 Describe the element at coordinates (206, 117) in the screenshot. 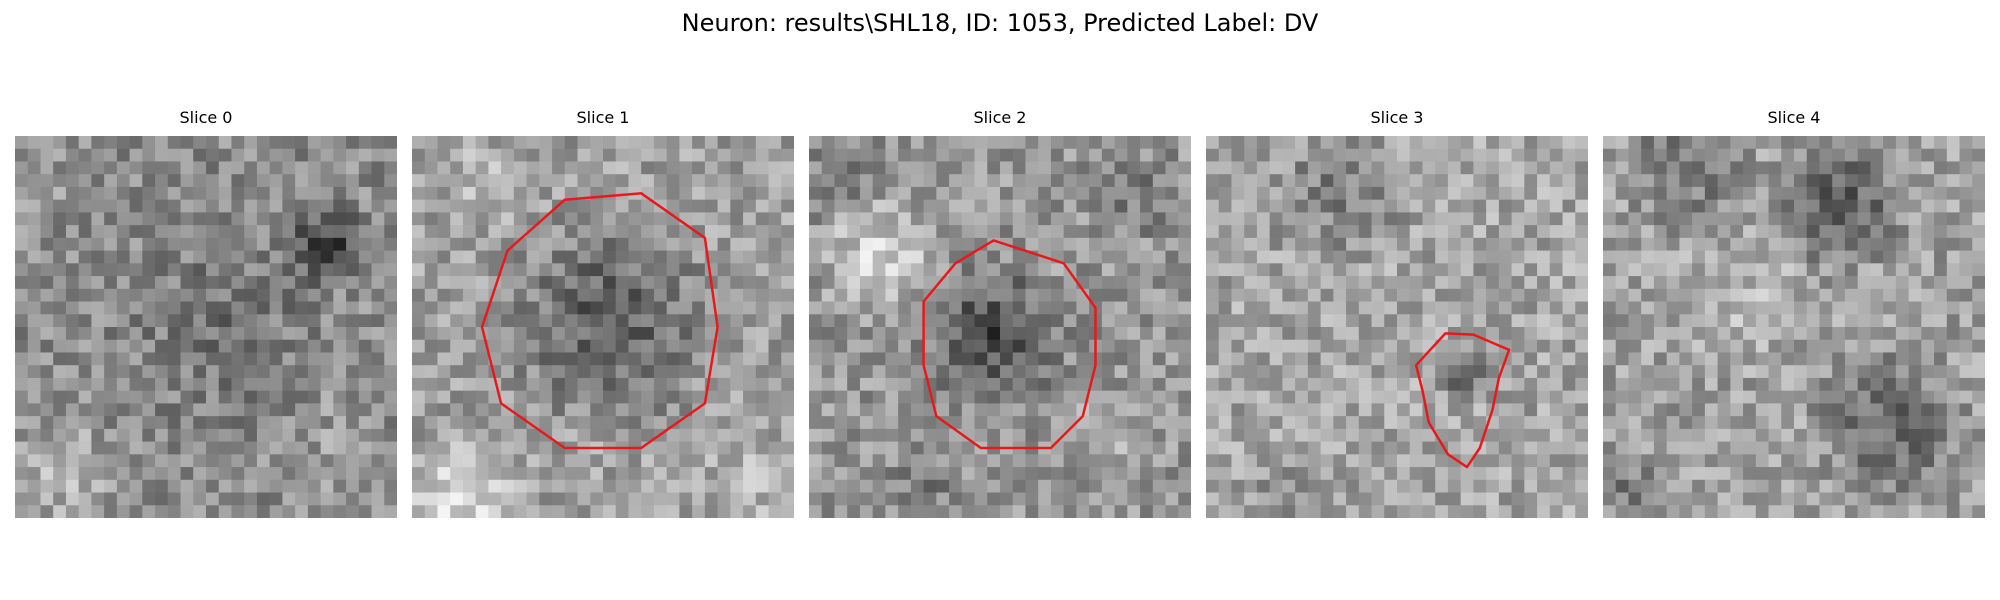

I see `slice-title-0: Slice 0` at that location.